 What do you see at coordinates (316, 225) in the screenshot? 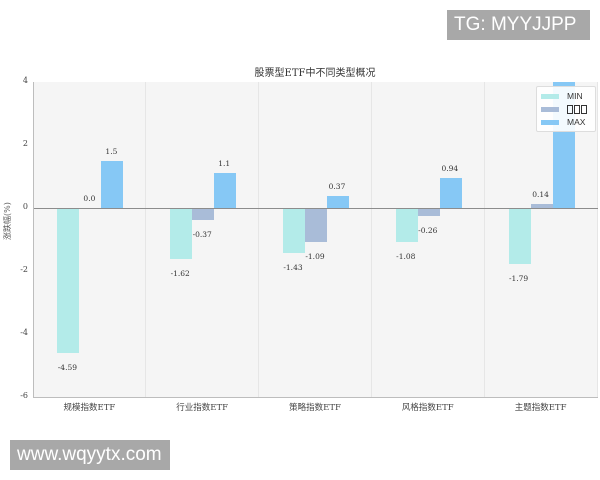
I see `bar--2` at bounding box center [316, 225].